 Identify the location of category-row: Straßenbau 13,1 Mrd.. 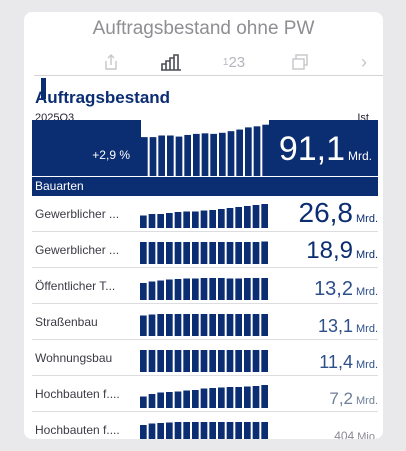
(205, 323).